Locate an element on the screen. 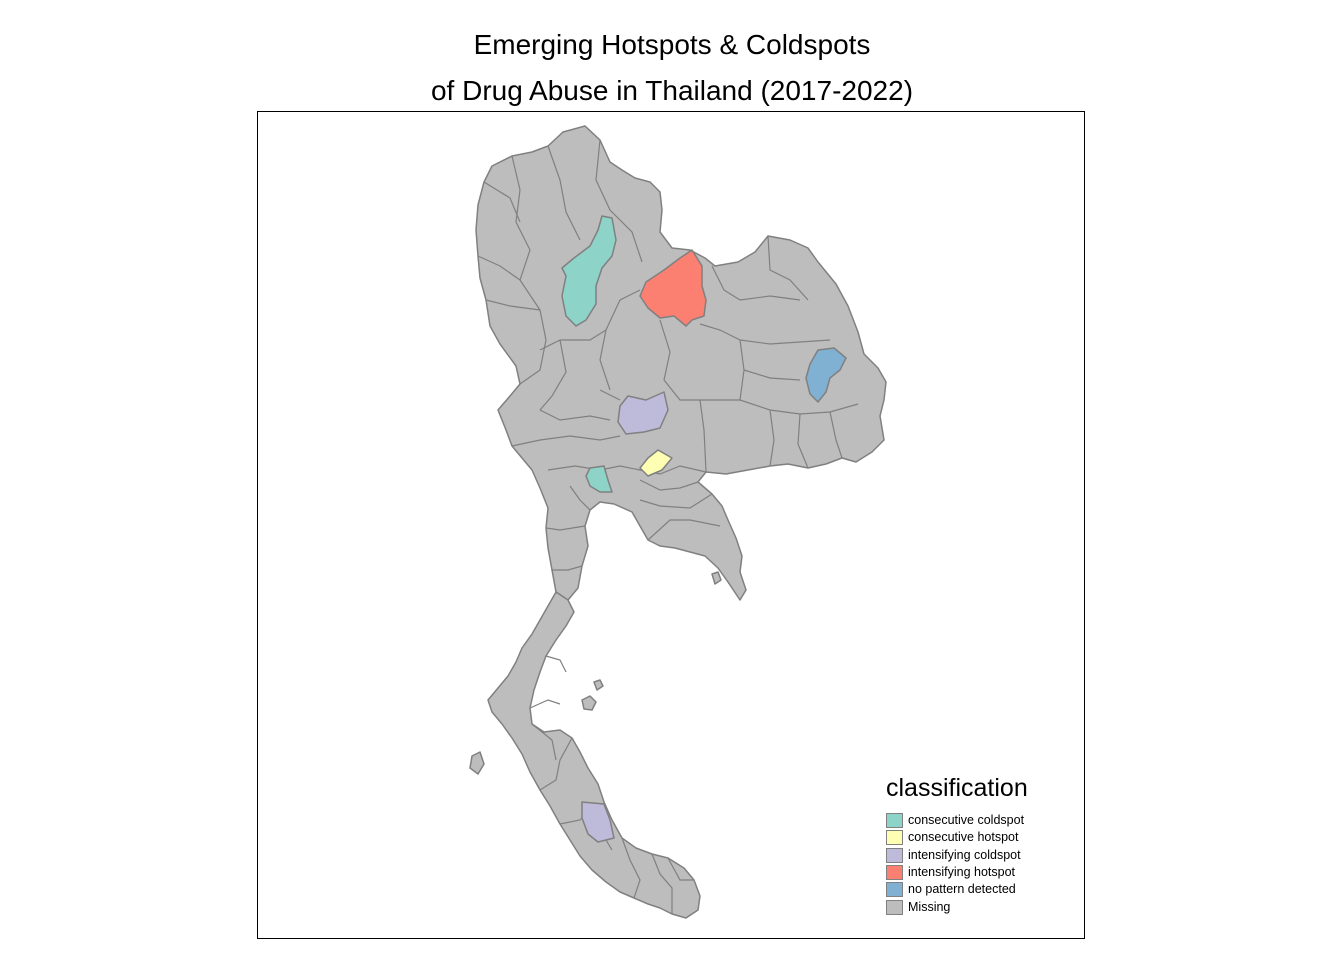 The image size is (1344, 960). legend-item-consecutive-hotspot: consecutive hotspot is located at coordinates (957, 837).